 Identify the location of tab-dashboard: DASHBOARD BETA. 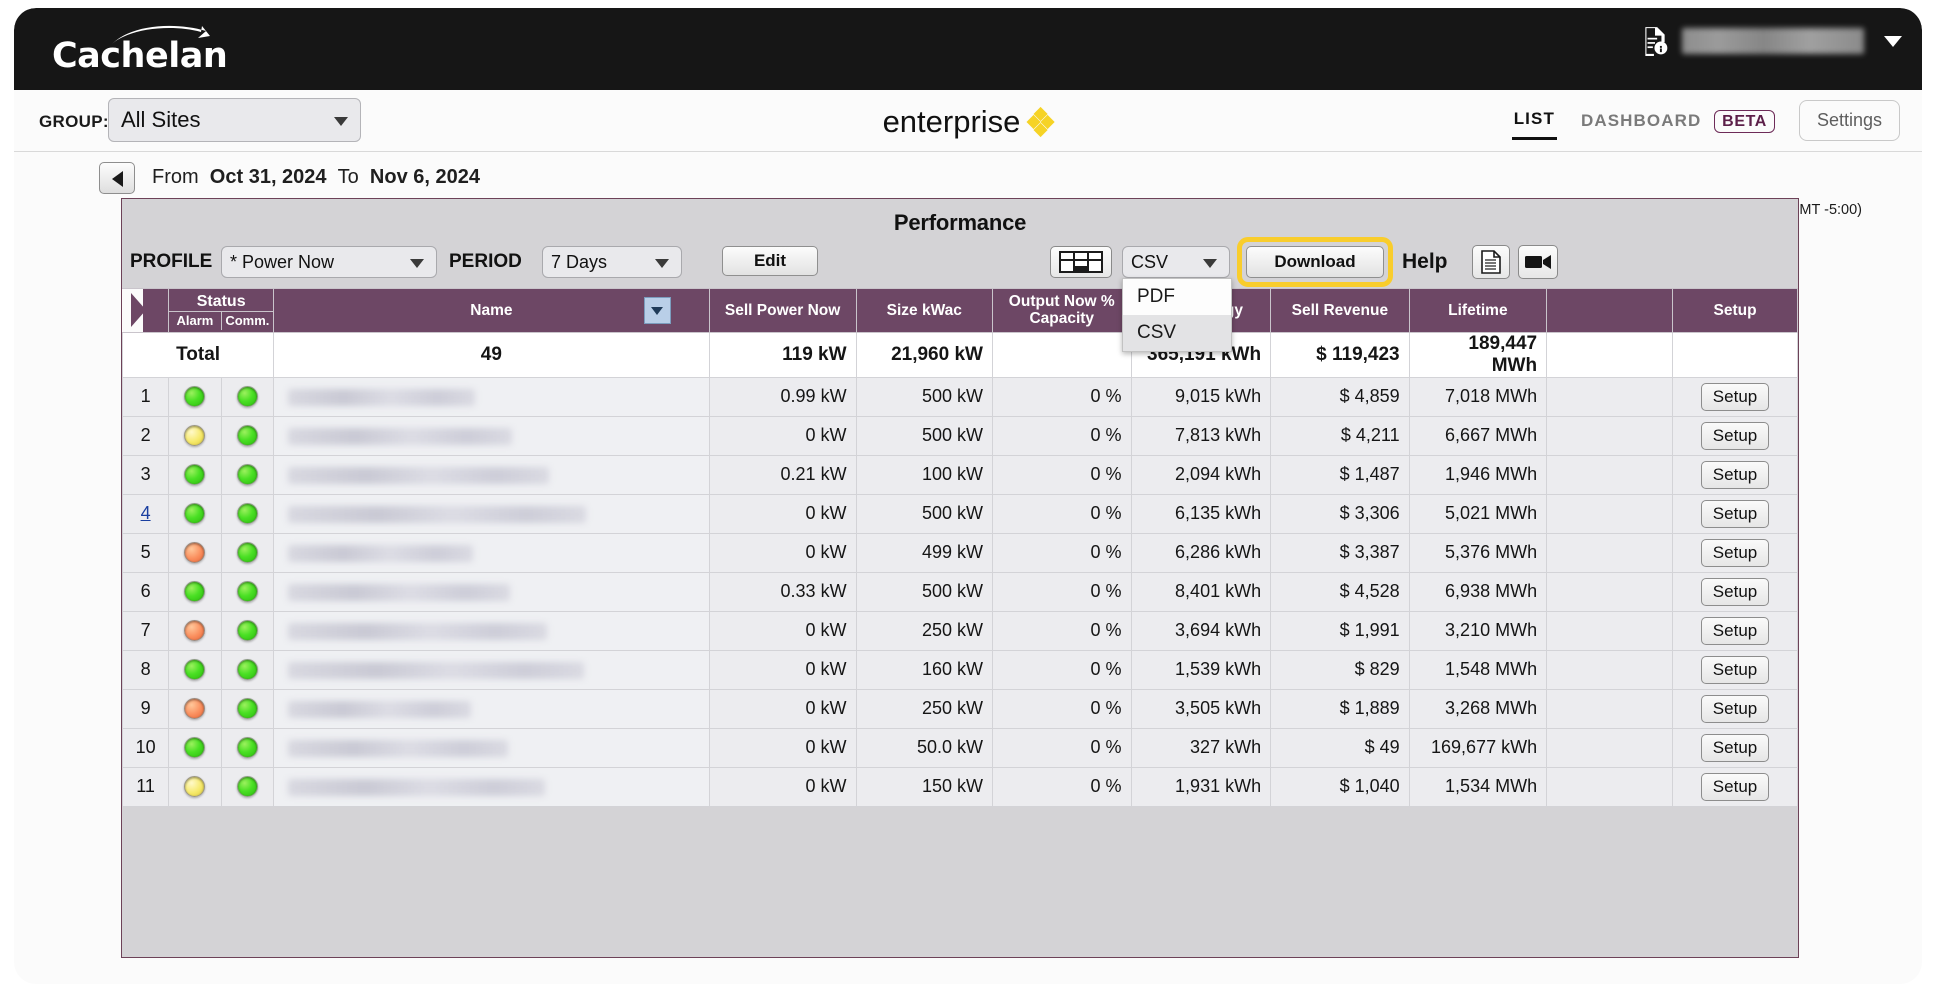
(1678, 121).